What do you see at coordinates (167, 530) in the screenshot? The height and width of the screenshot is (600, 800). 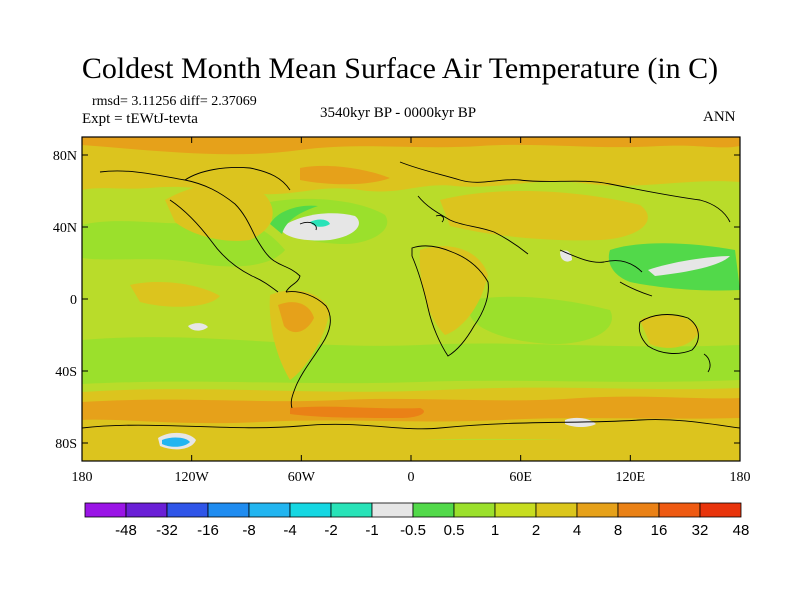 I see `colorbar-label: -32` at bounding box center [167, 530].